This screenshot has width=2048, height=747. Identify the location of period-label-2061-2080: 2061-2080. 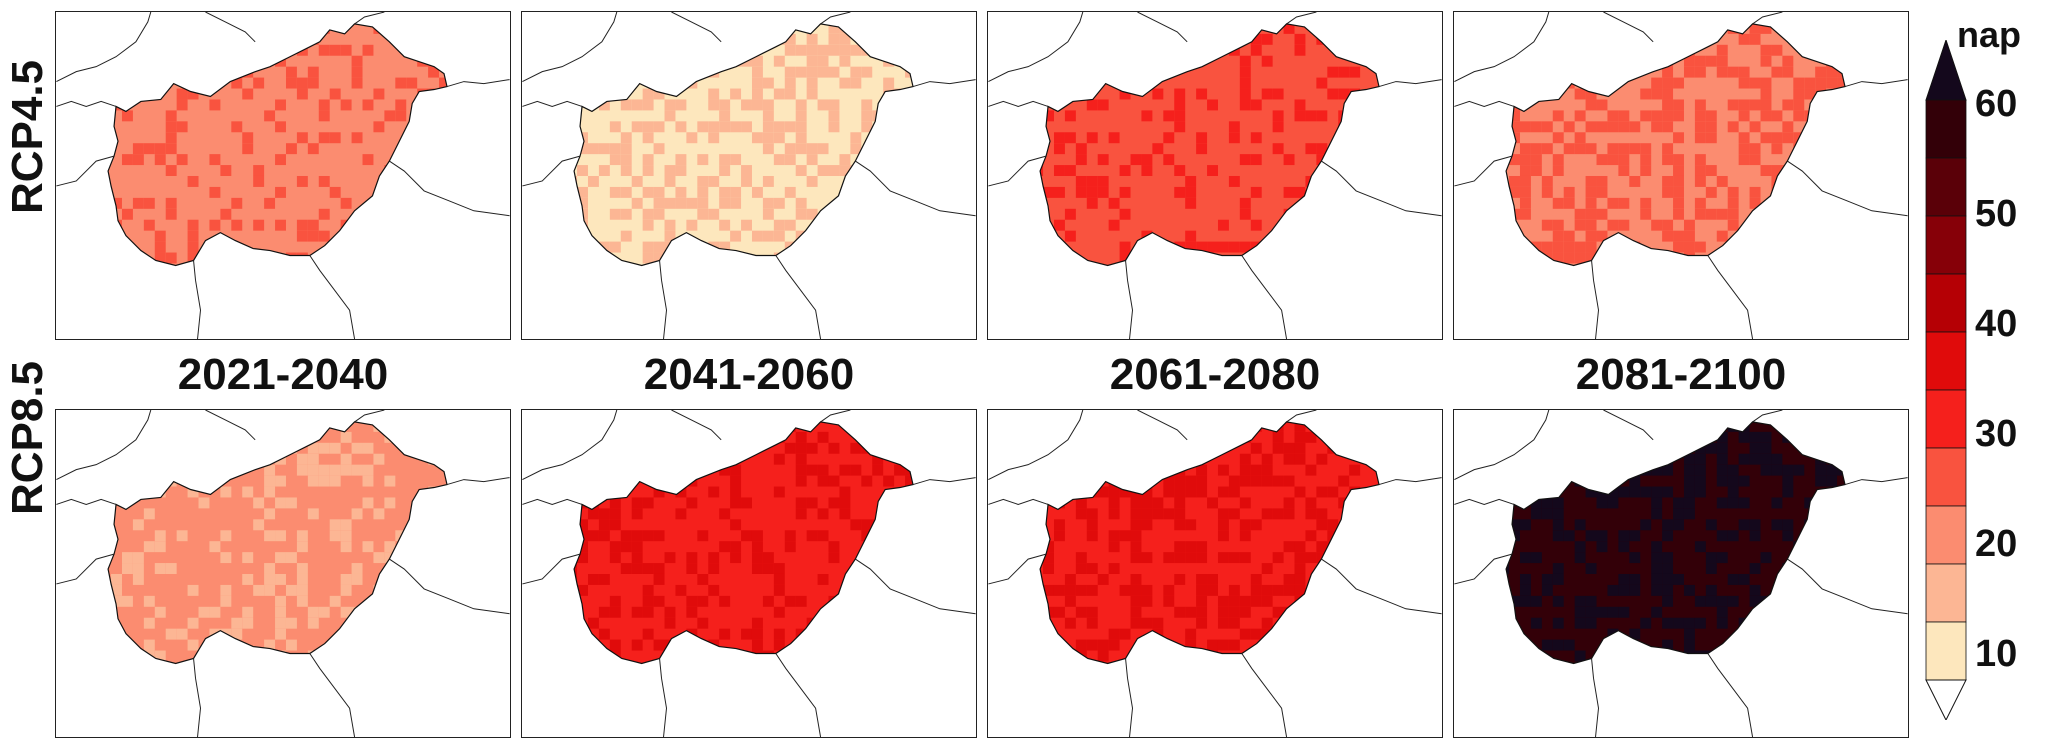
(1215, 374).